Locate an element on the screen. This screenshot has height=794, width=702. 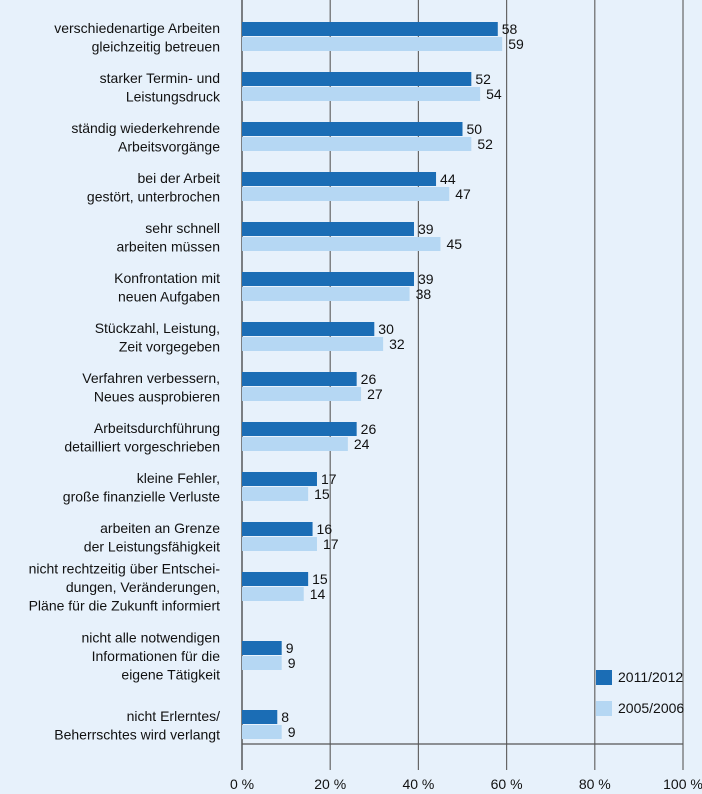
x-tick-label: 40 % is located at coordinates (418, 784).